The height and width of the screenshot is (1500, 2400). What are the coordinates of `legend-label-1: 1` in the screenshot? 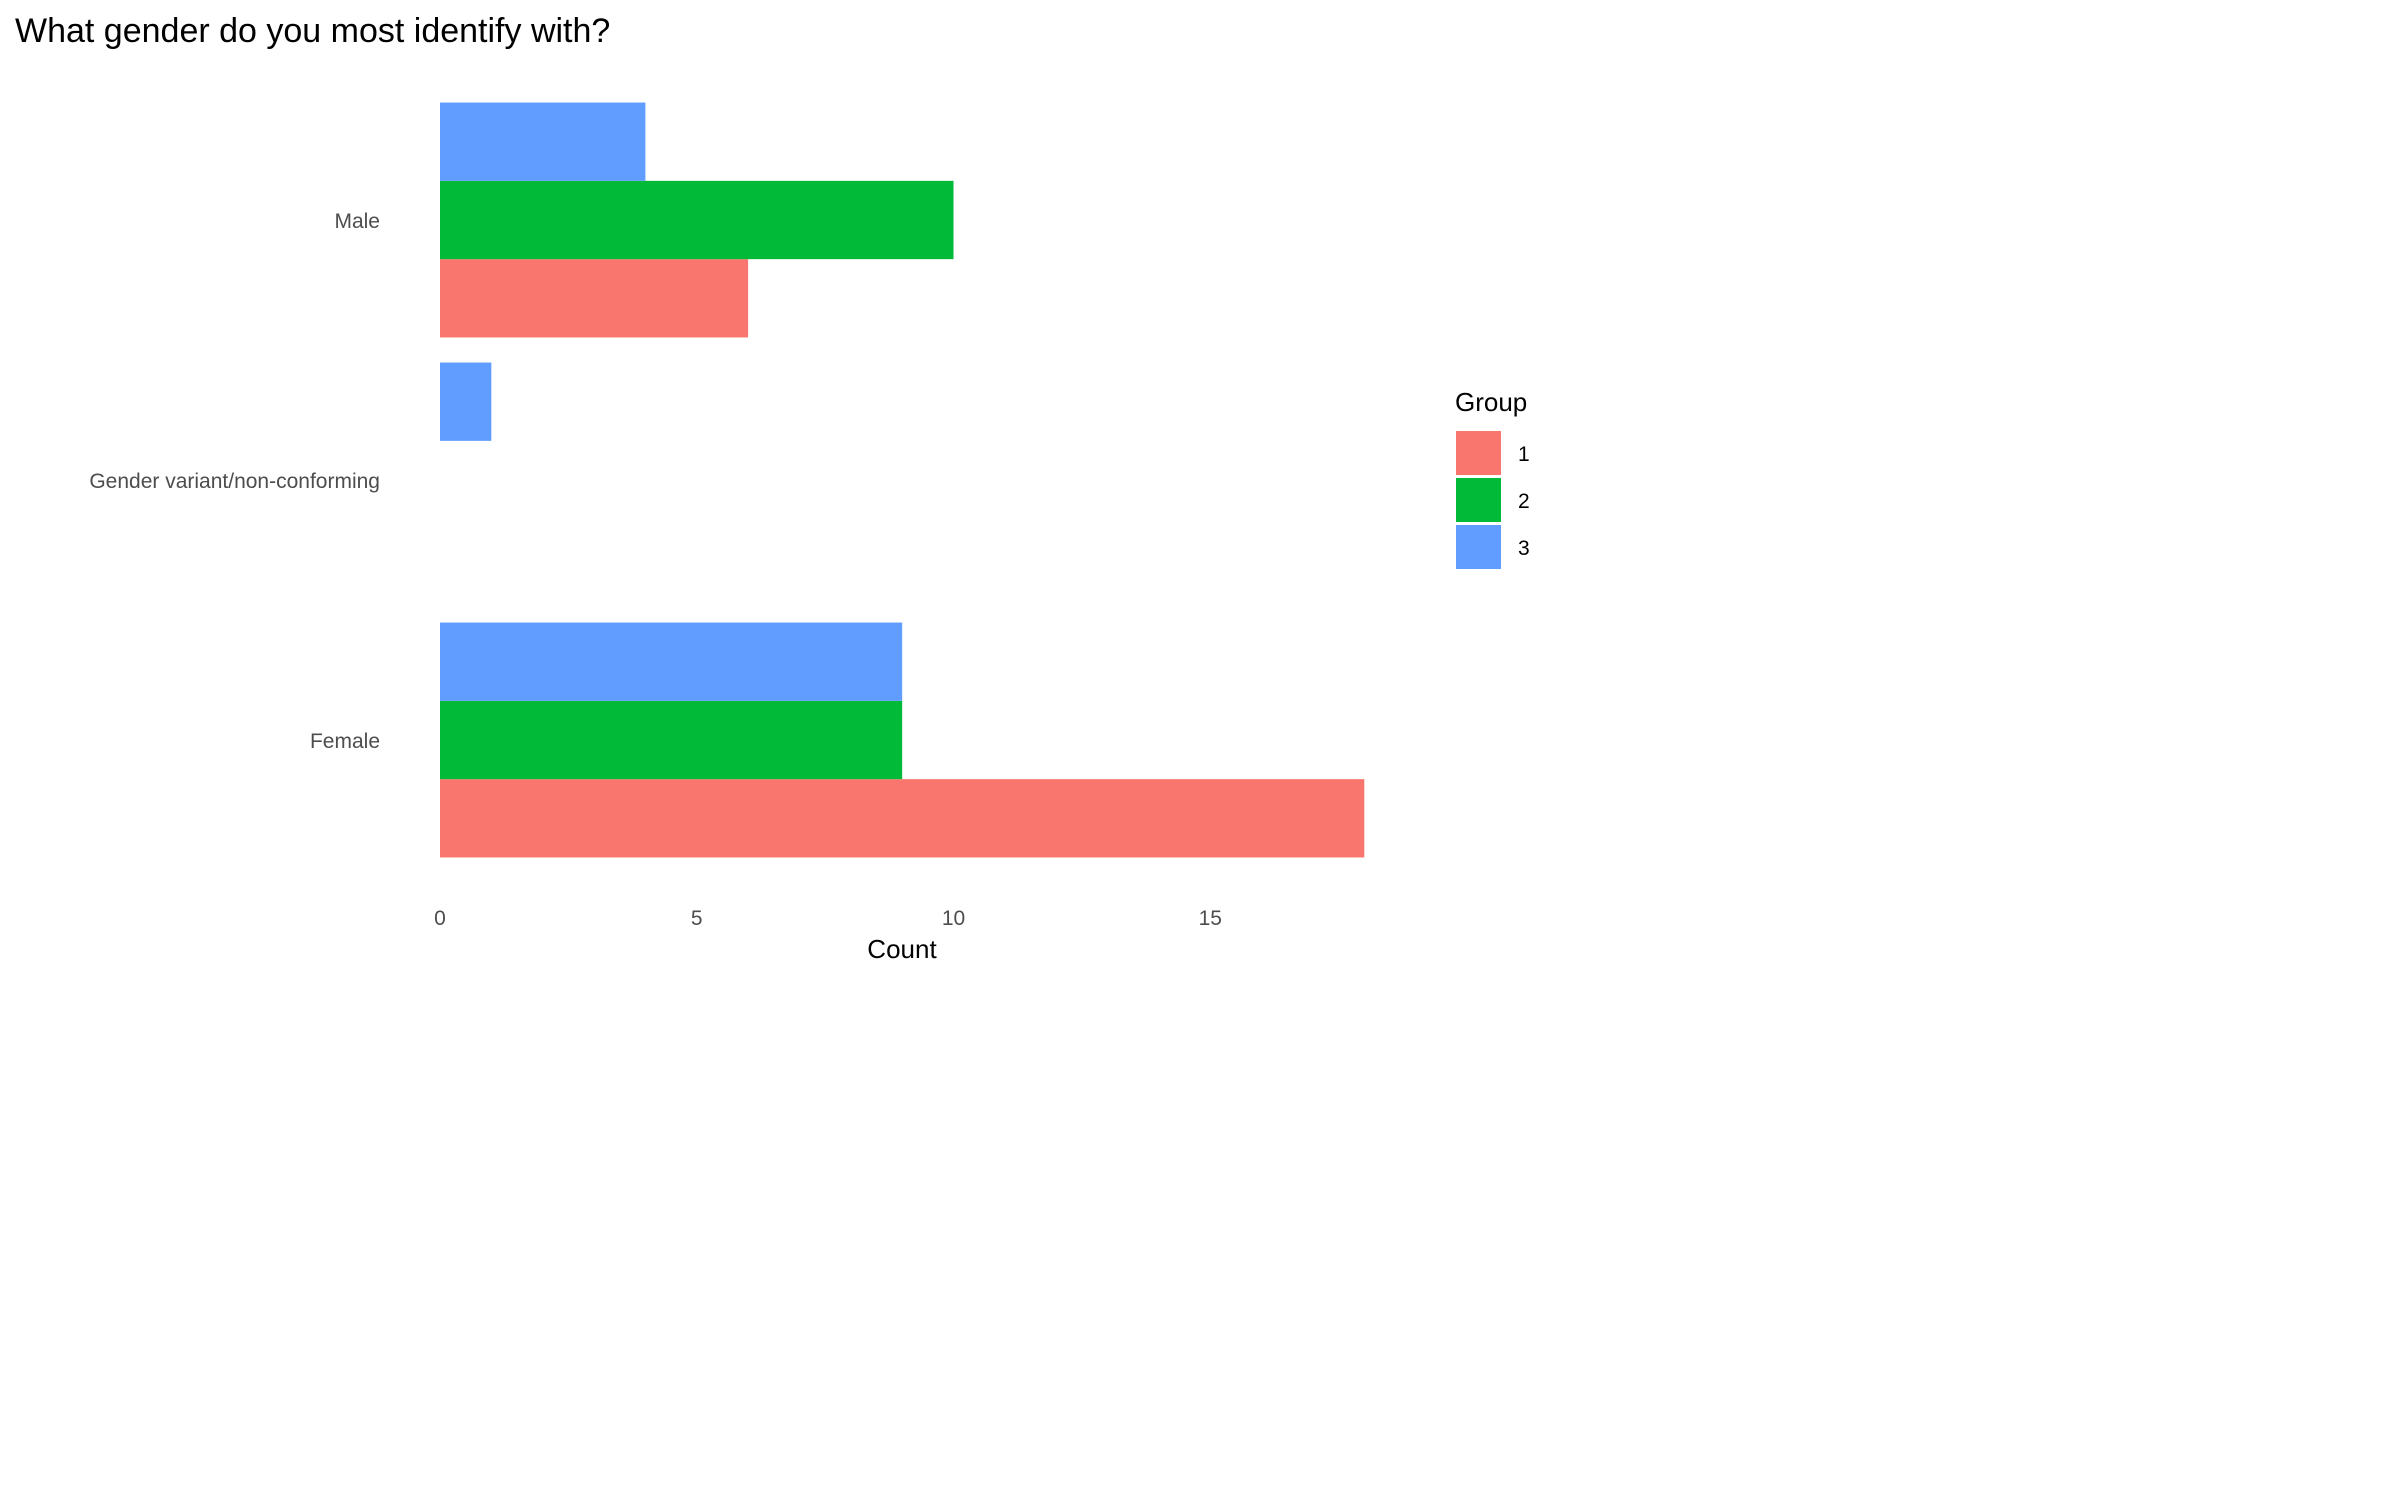 It's located at (1524, 454).